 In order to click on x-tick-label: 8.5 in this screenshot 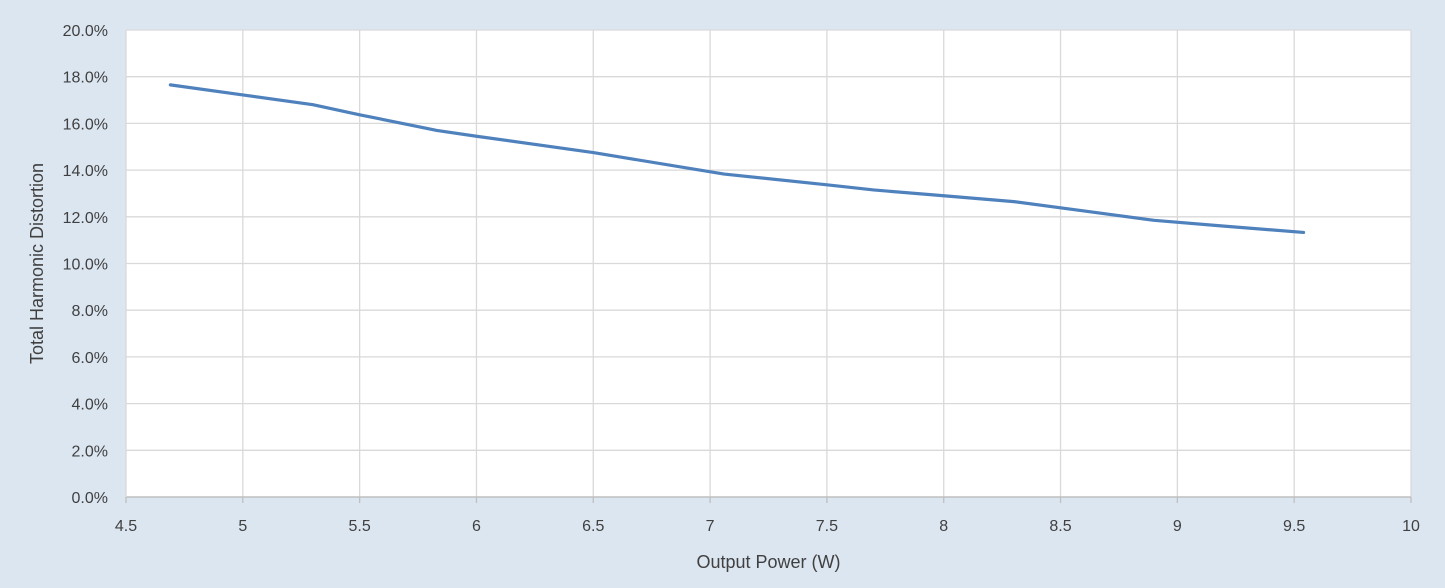, I will do `click(1060, 526)`.